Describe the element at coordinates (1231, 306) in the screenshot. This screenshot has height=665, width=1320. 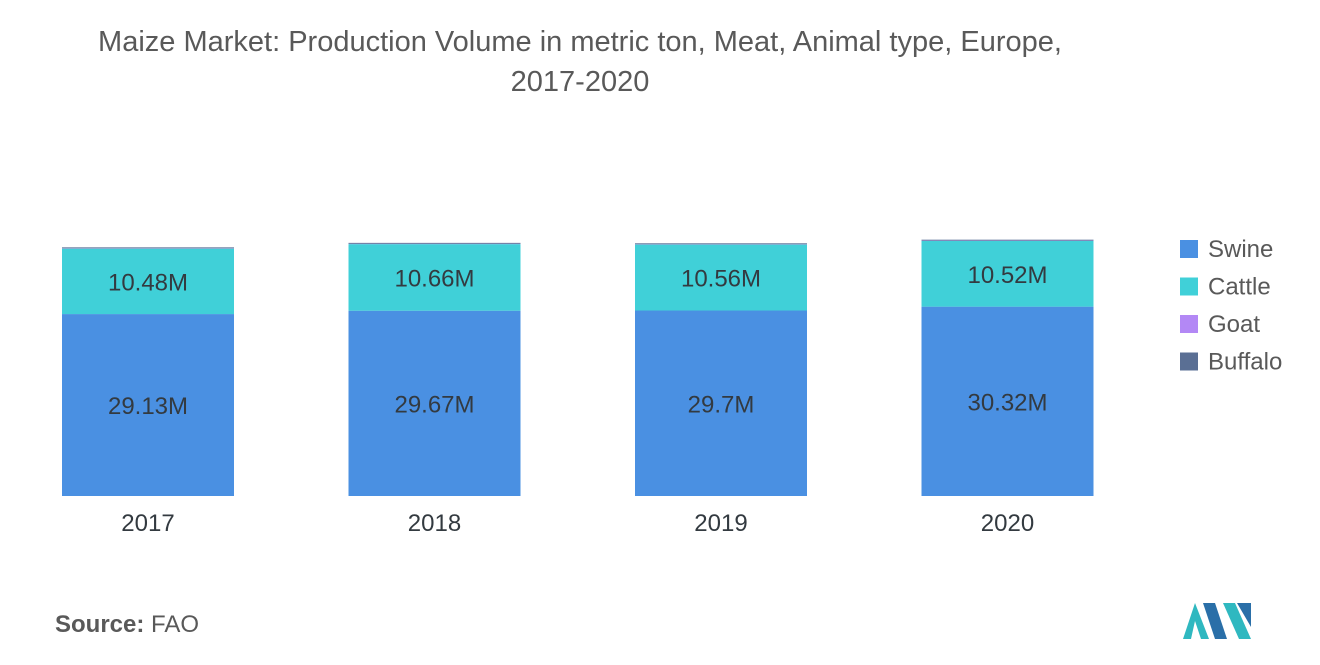
I see `legend: Swine Cattle Goat Buffalo` at that location.